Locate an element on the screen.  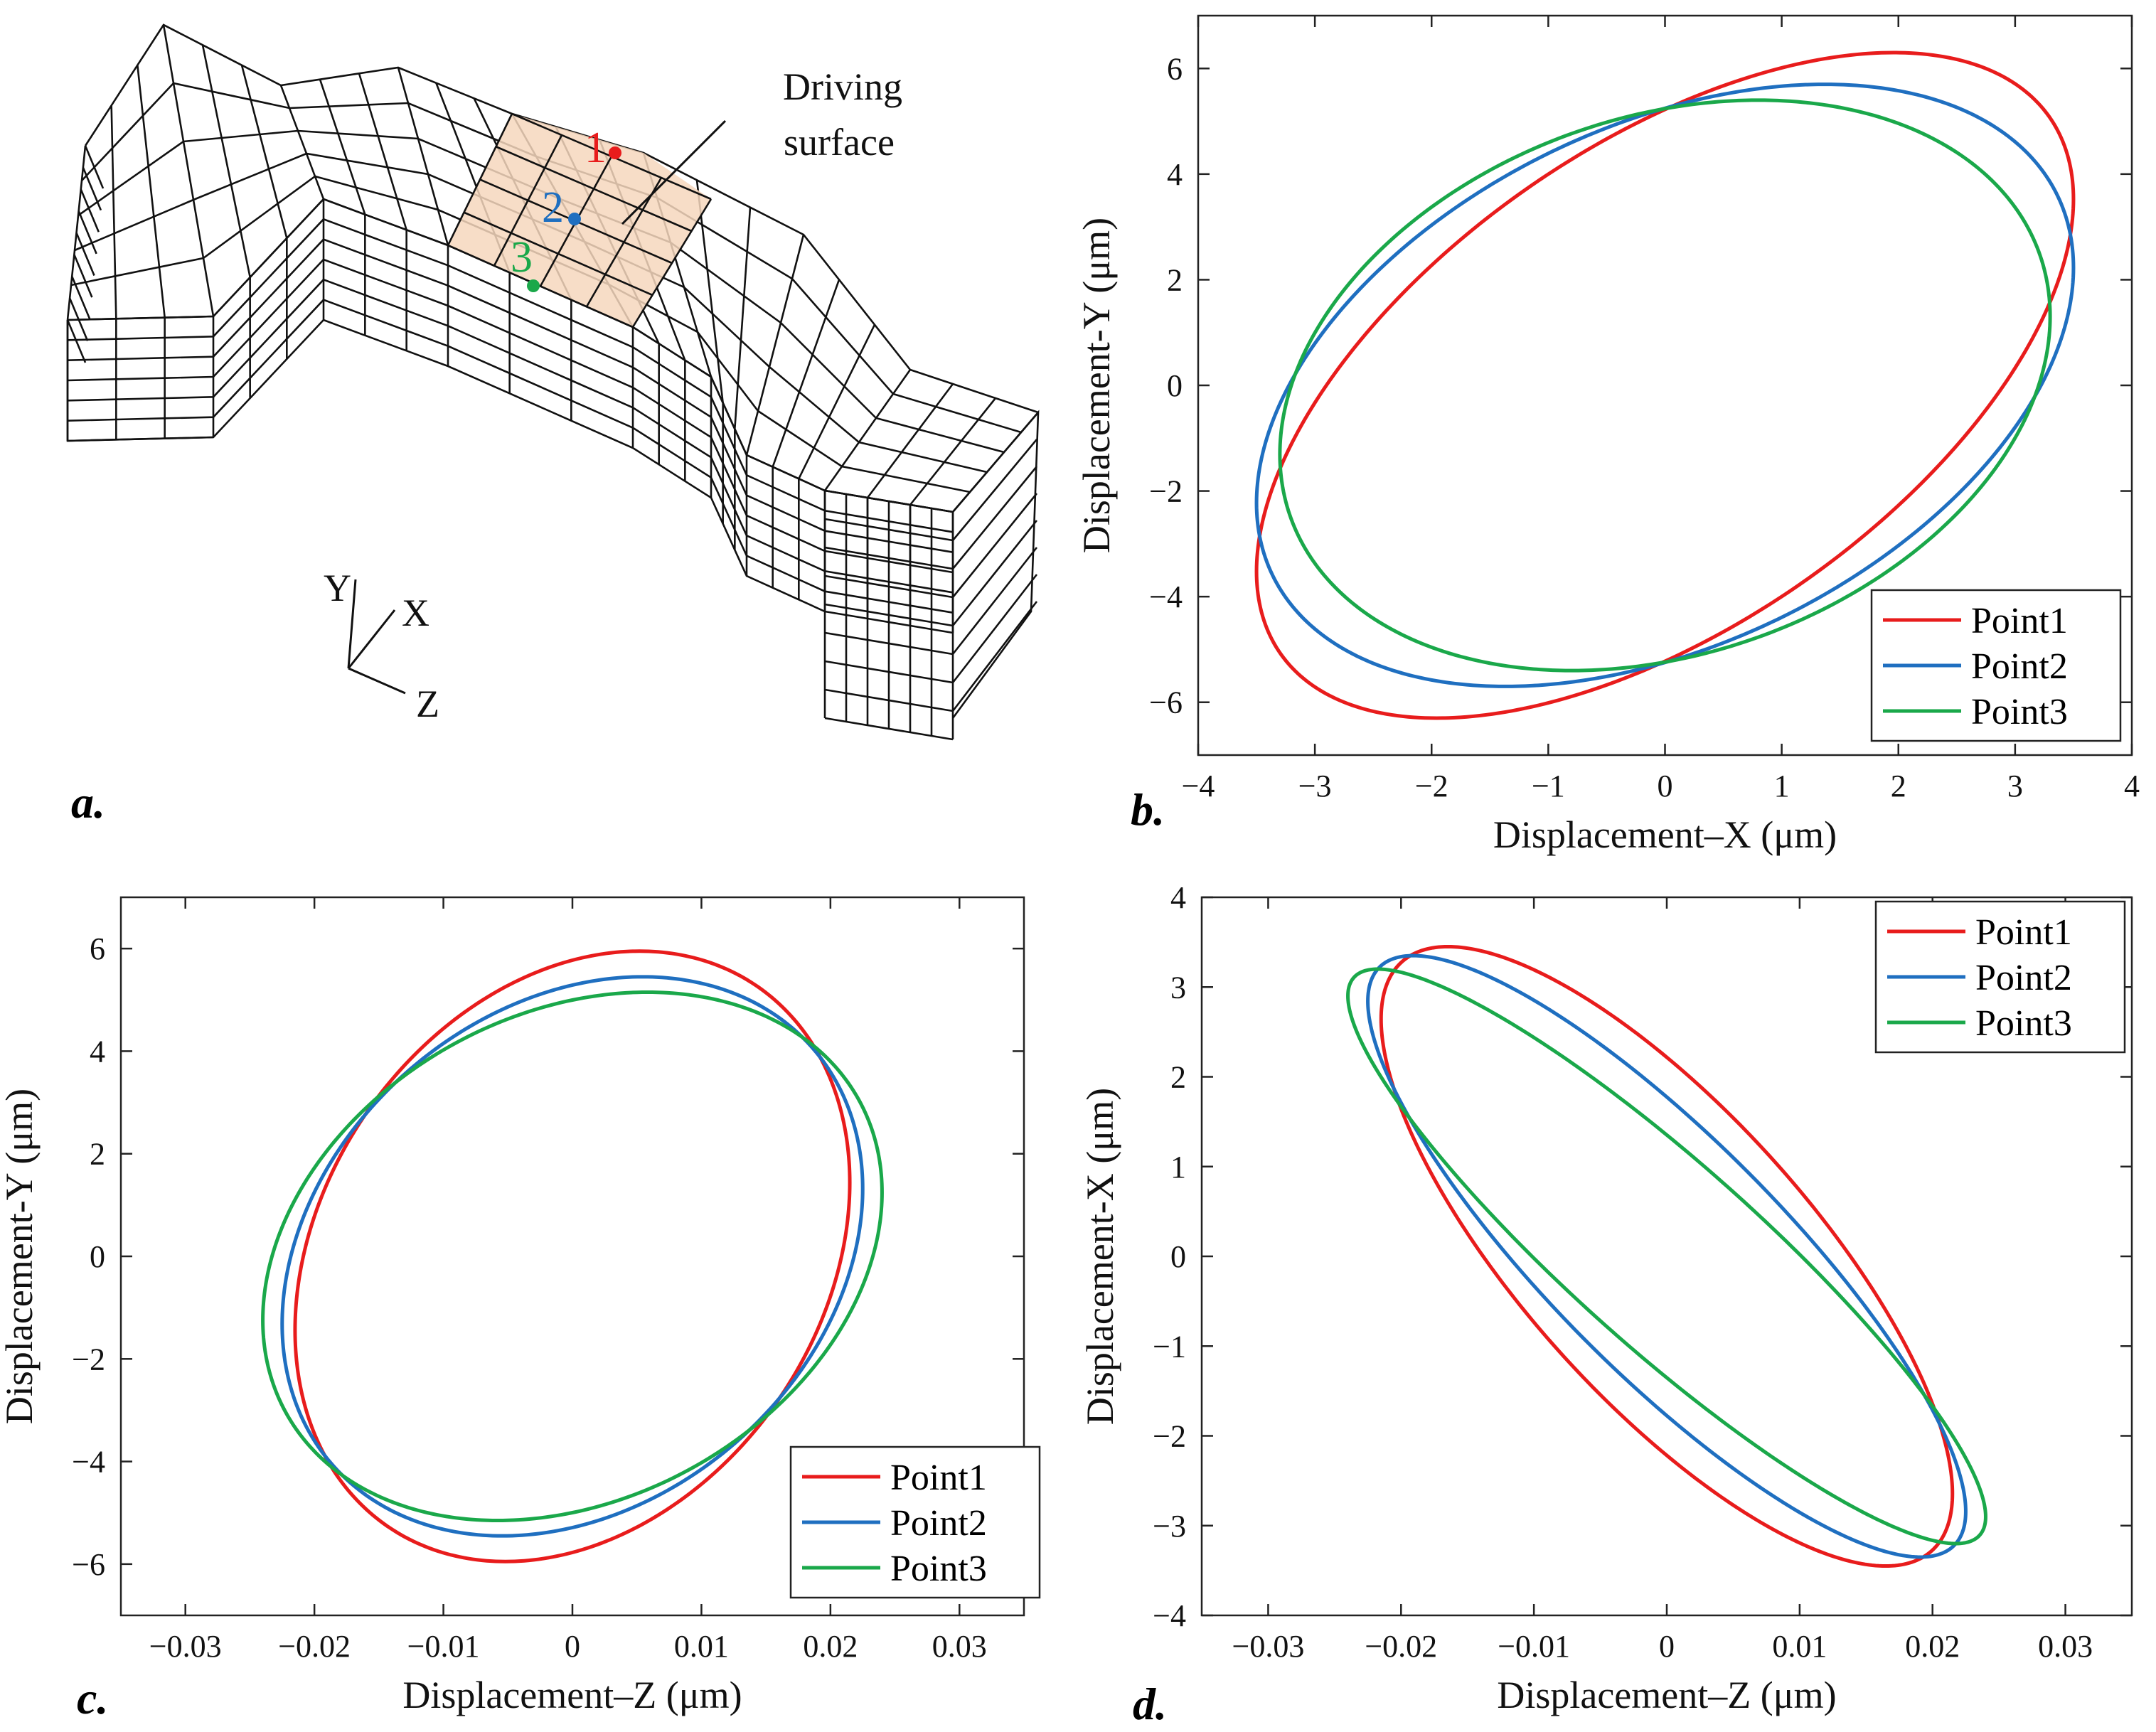
y-tick-label: −3 is located at coordinates (1169, 1526).